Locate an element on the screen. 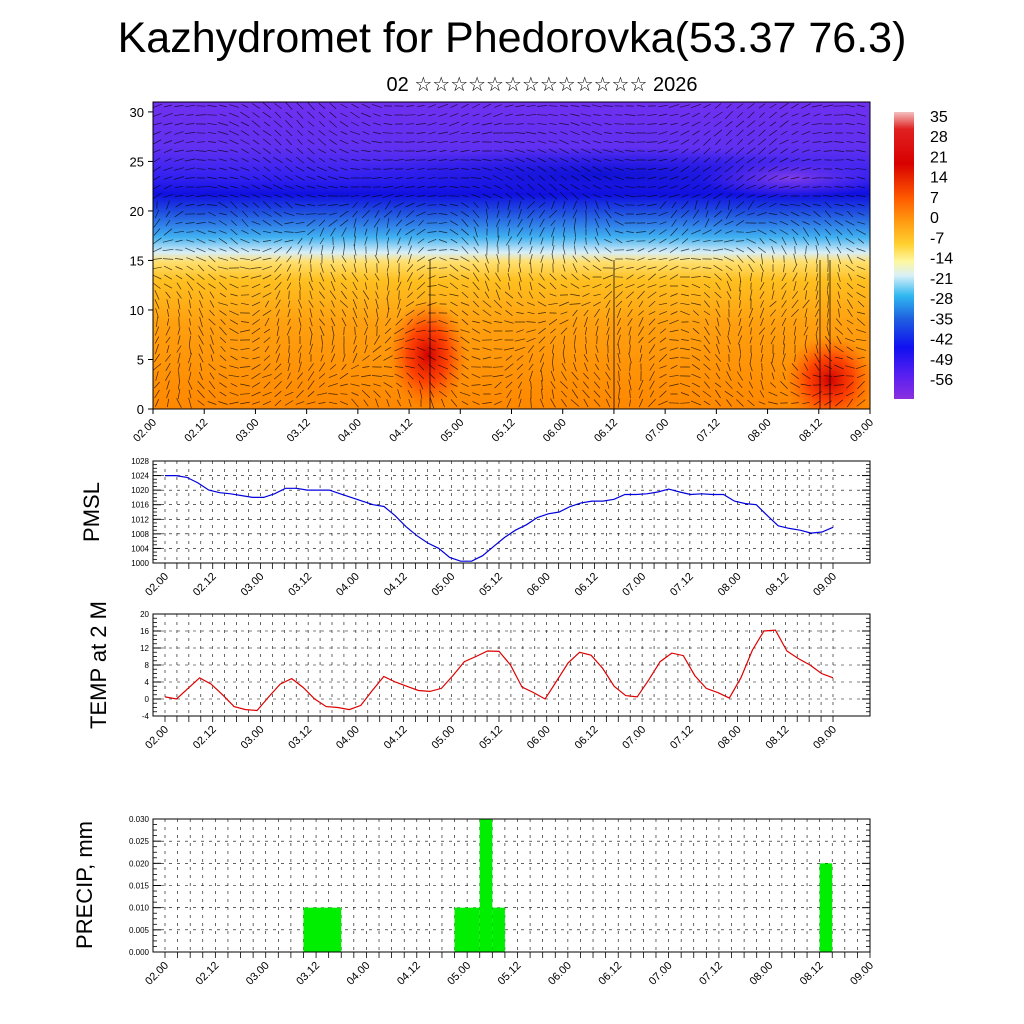 The width and height of the screenshot is (1024, 1024). y-tick-label: 10 is located at coordinates (137, 310).